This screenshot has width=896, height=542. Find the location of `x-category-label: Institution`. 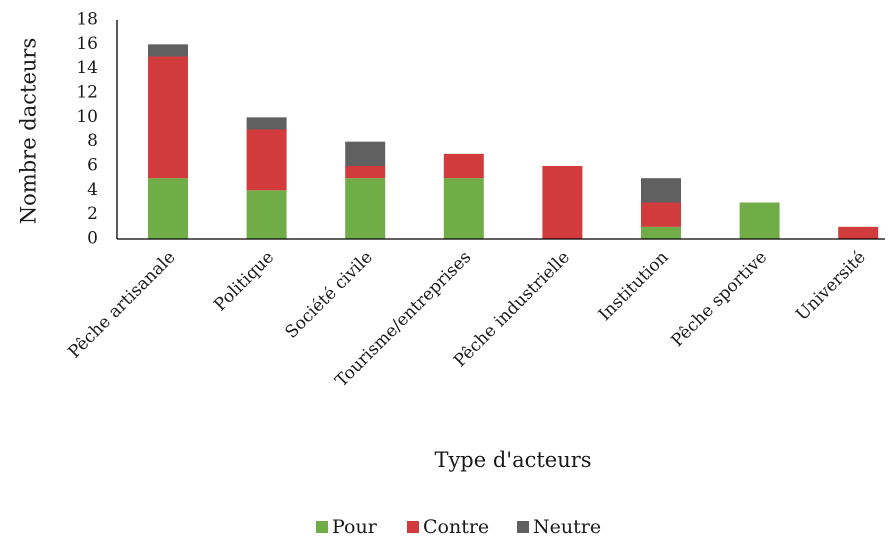

x-category-label: Institution is located at coordinates (634, 286).